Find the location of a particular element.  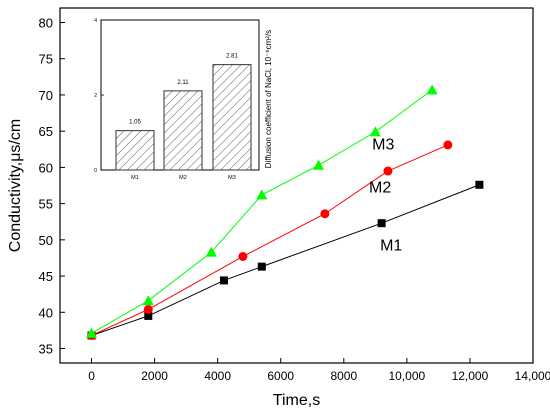

inset-category-label: M3 is located at coordinates (232, 178).